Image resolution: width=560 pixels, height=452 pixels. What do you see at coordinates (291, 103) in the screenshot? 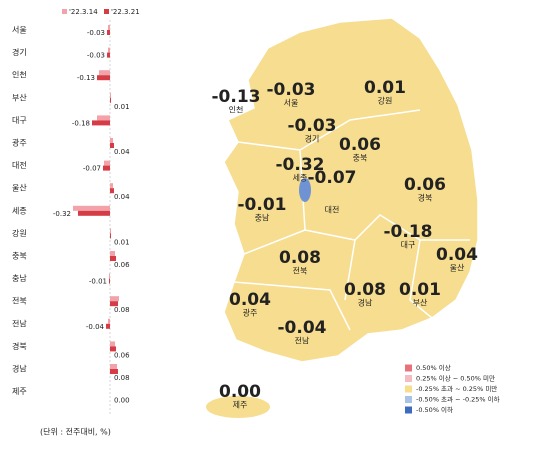
I see `map-region: 서울` at bounding box center [291, 103].